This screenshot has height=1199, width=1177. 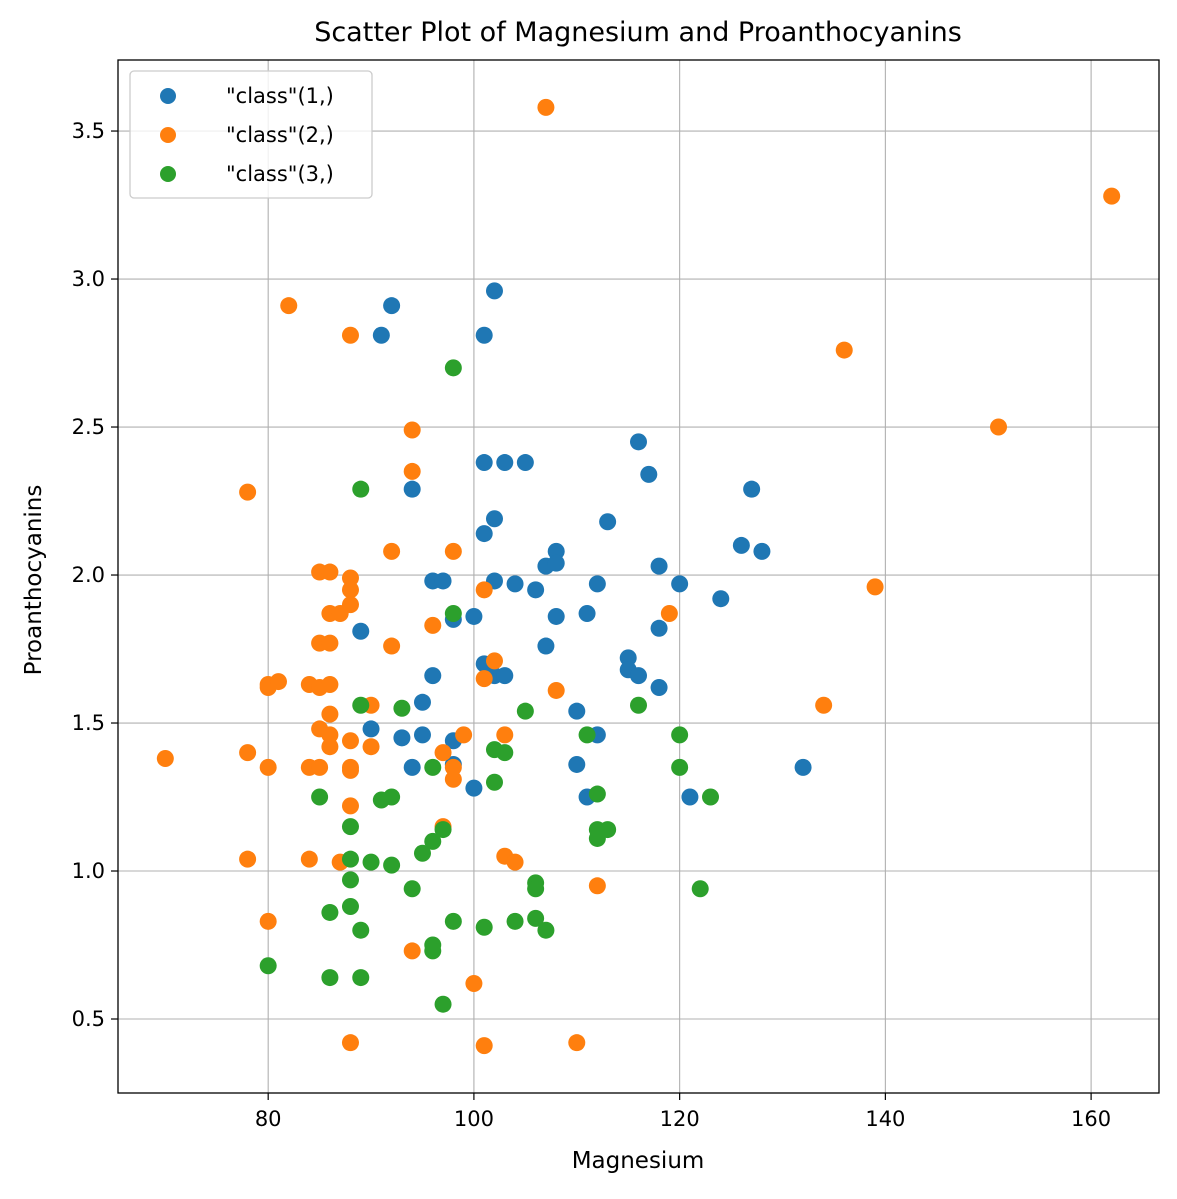 I want to click on x-tick-label: 160, so click(x=1091, y=1119).